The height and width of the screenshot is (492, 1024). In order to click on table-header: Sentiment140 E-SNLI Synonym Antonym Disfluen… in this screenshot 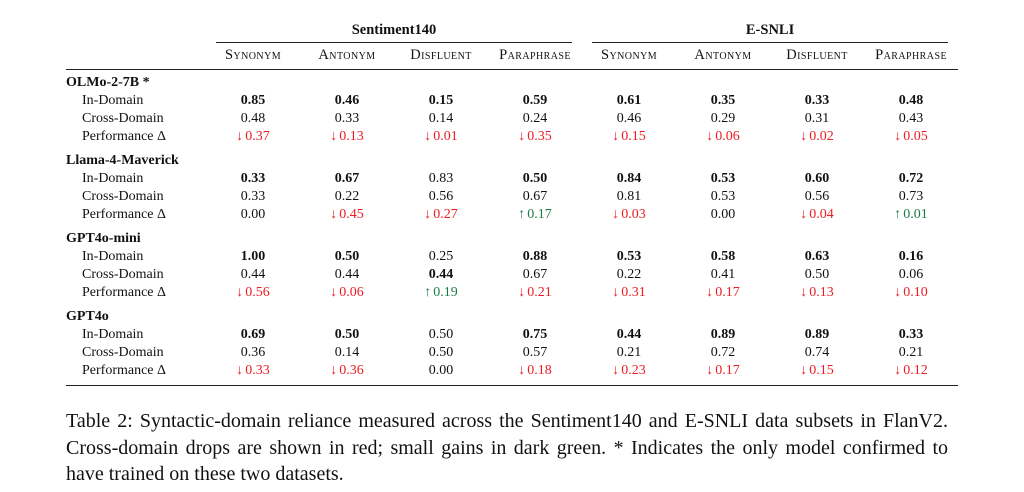, I will do `click(512, 46)`.